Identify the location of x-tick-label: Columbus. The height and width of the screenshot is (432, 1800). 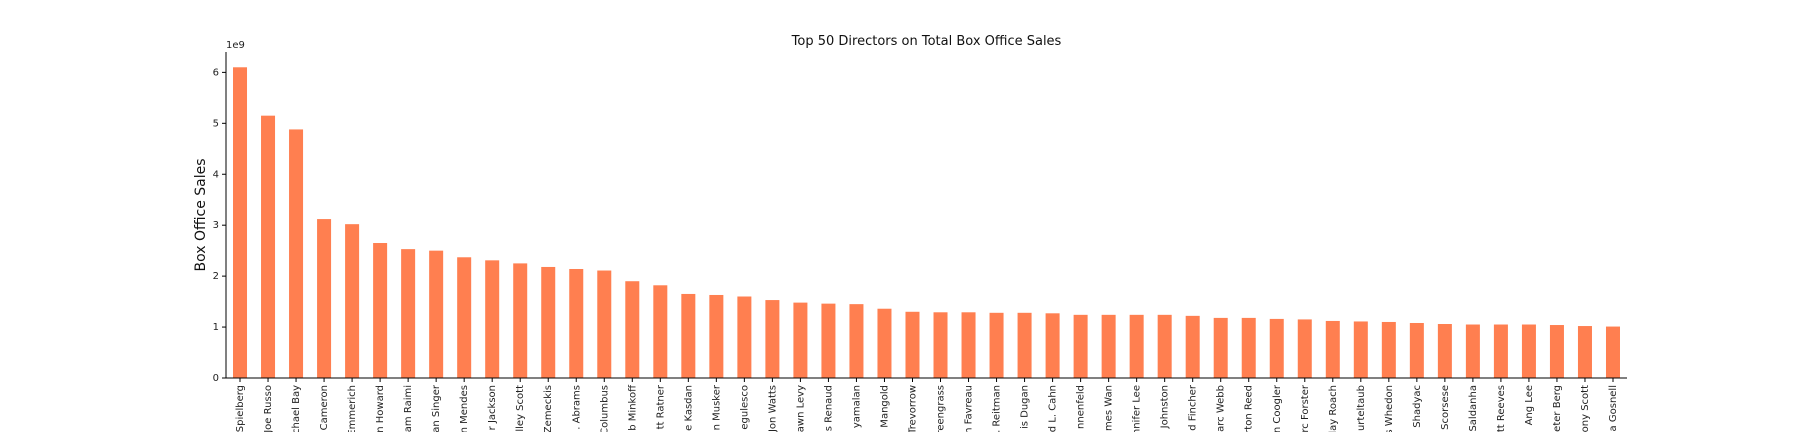
(604, 408).